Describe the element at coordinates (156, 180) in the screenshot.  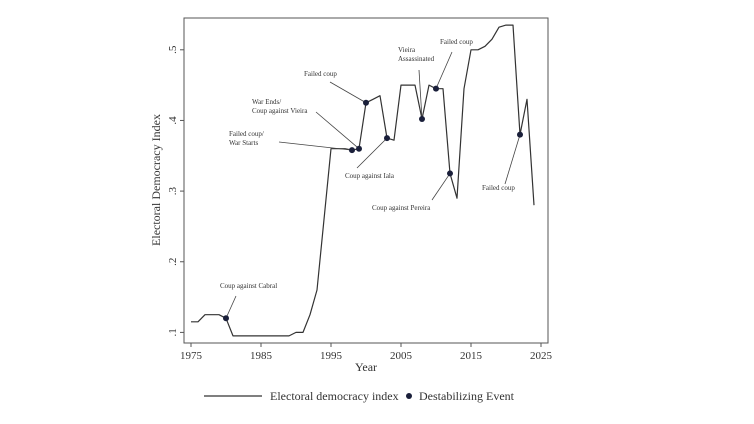
I see `y-axis-title: Electoral Democracy Index` at that location.